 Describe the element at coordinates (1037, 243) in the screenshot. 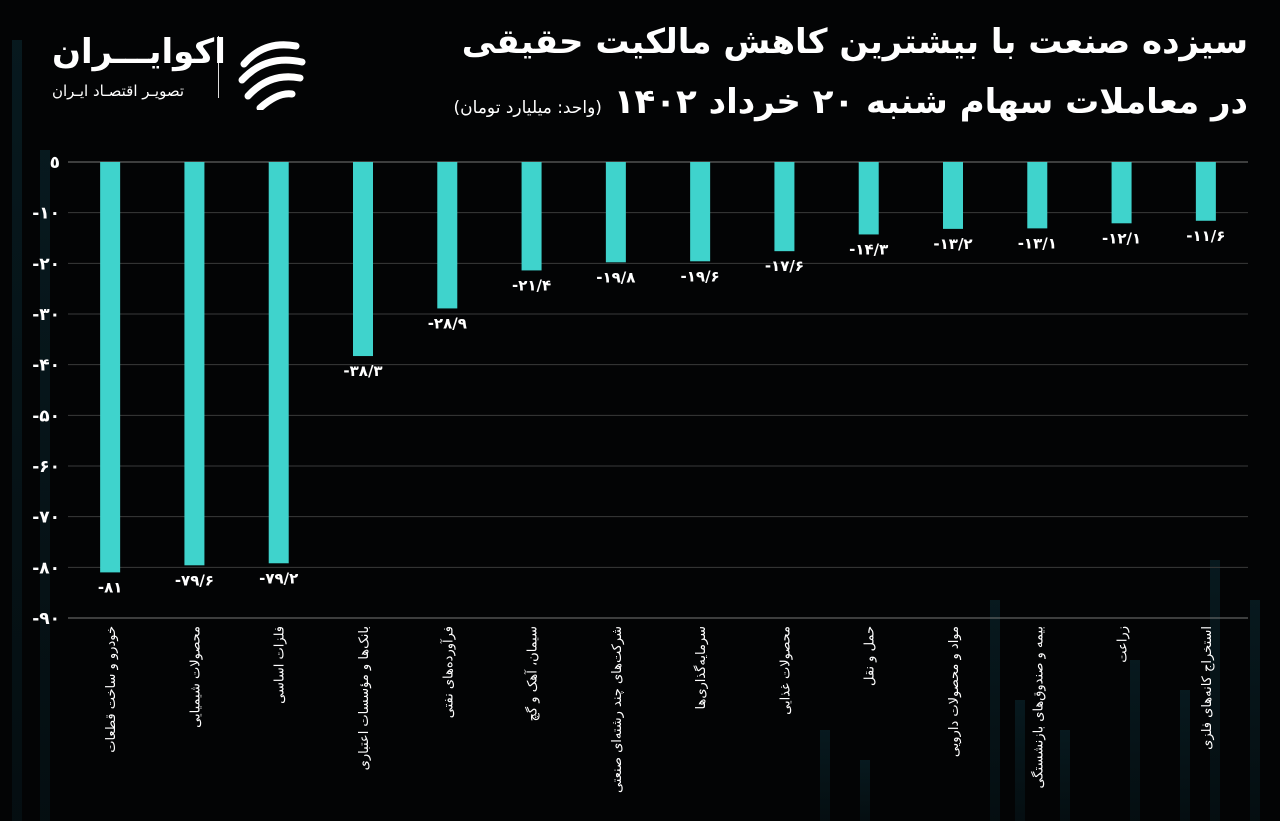

I see `data-label: -۱۳/۱` at that location.